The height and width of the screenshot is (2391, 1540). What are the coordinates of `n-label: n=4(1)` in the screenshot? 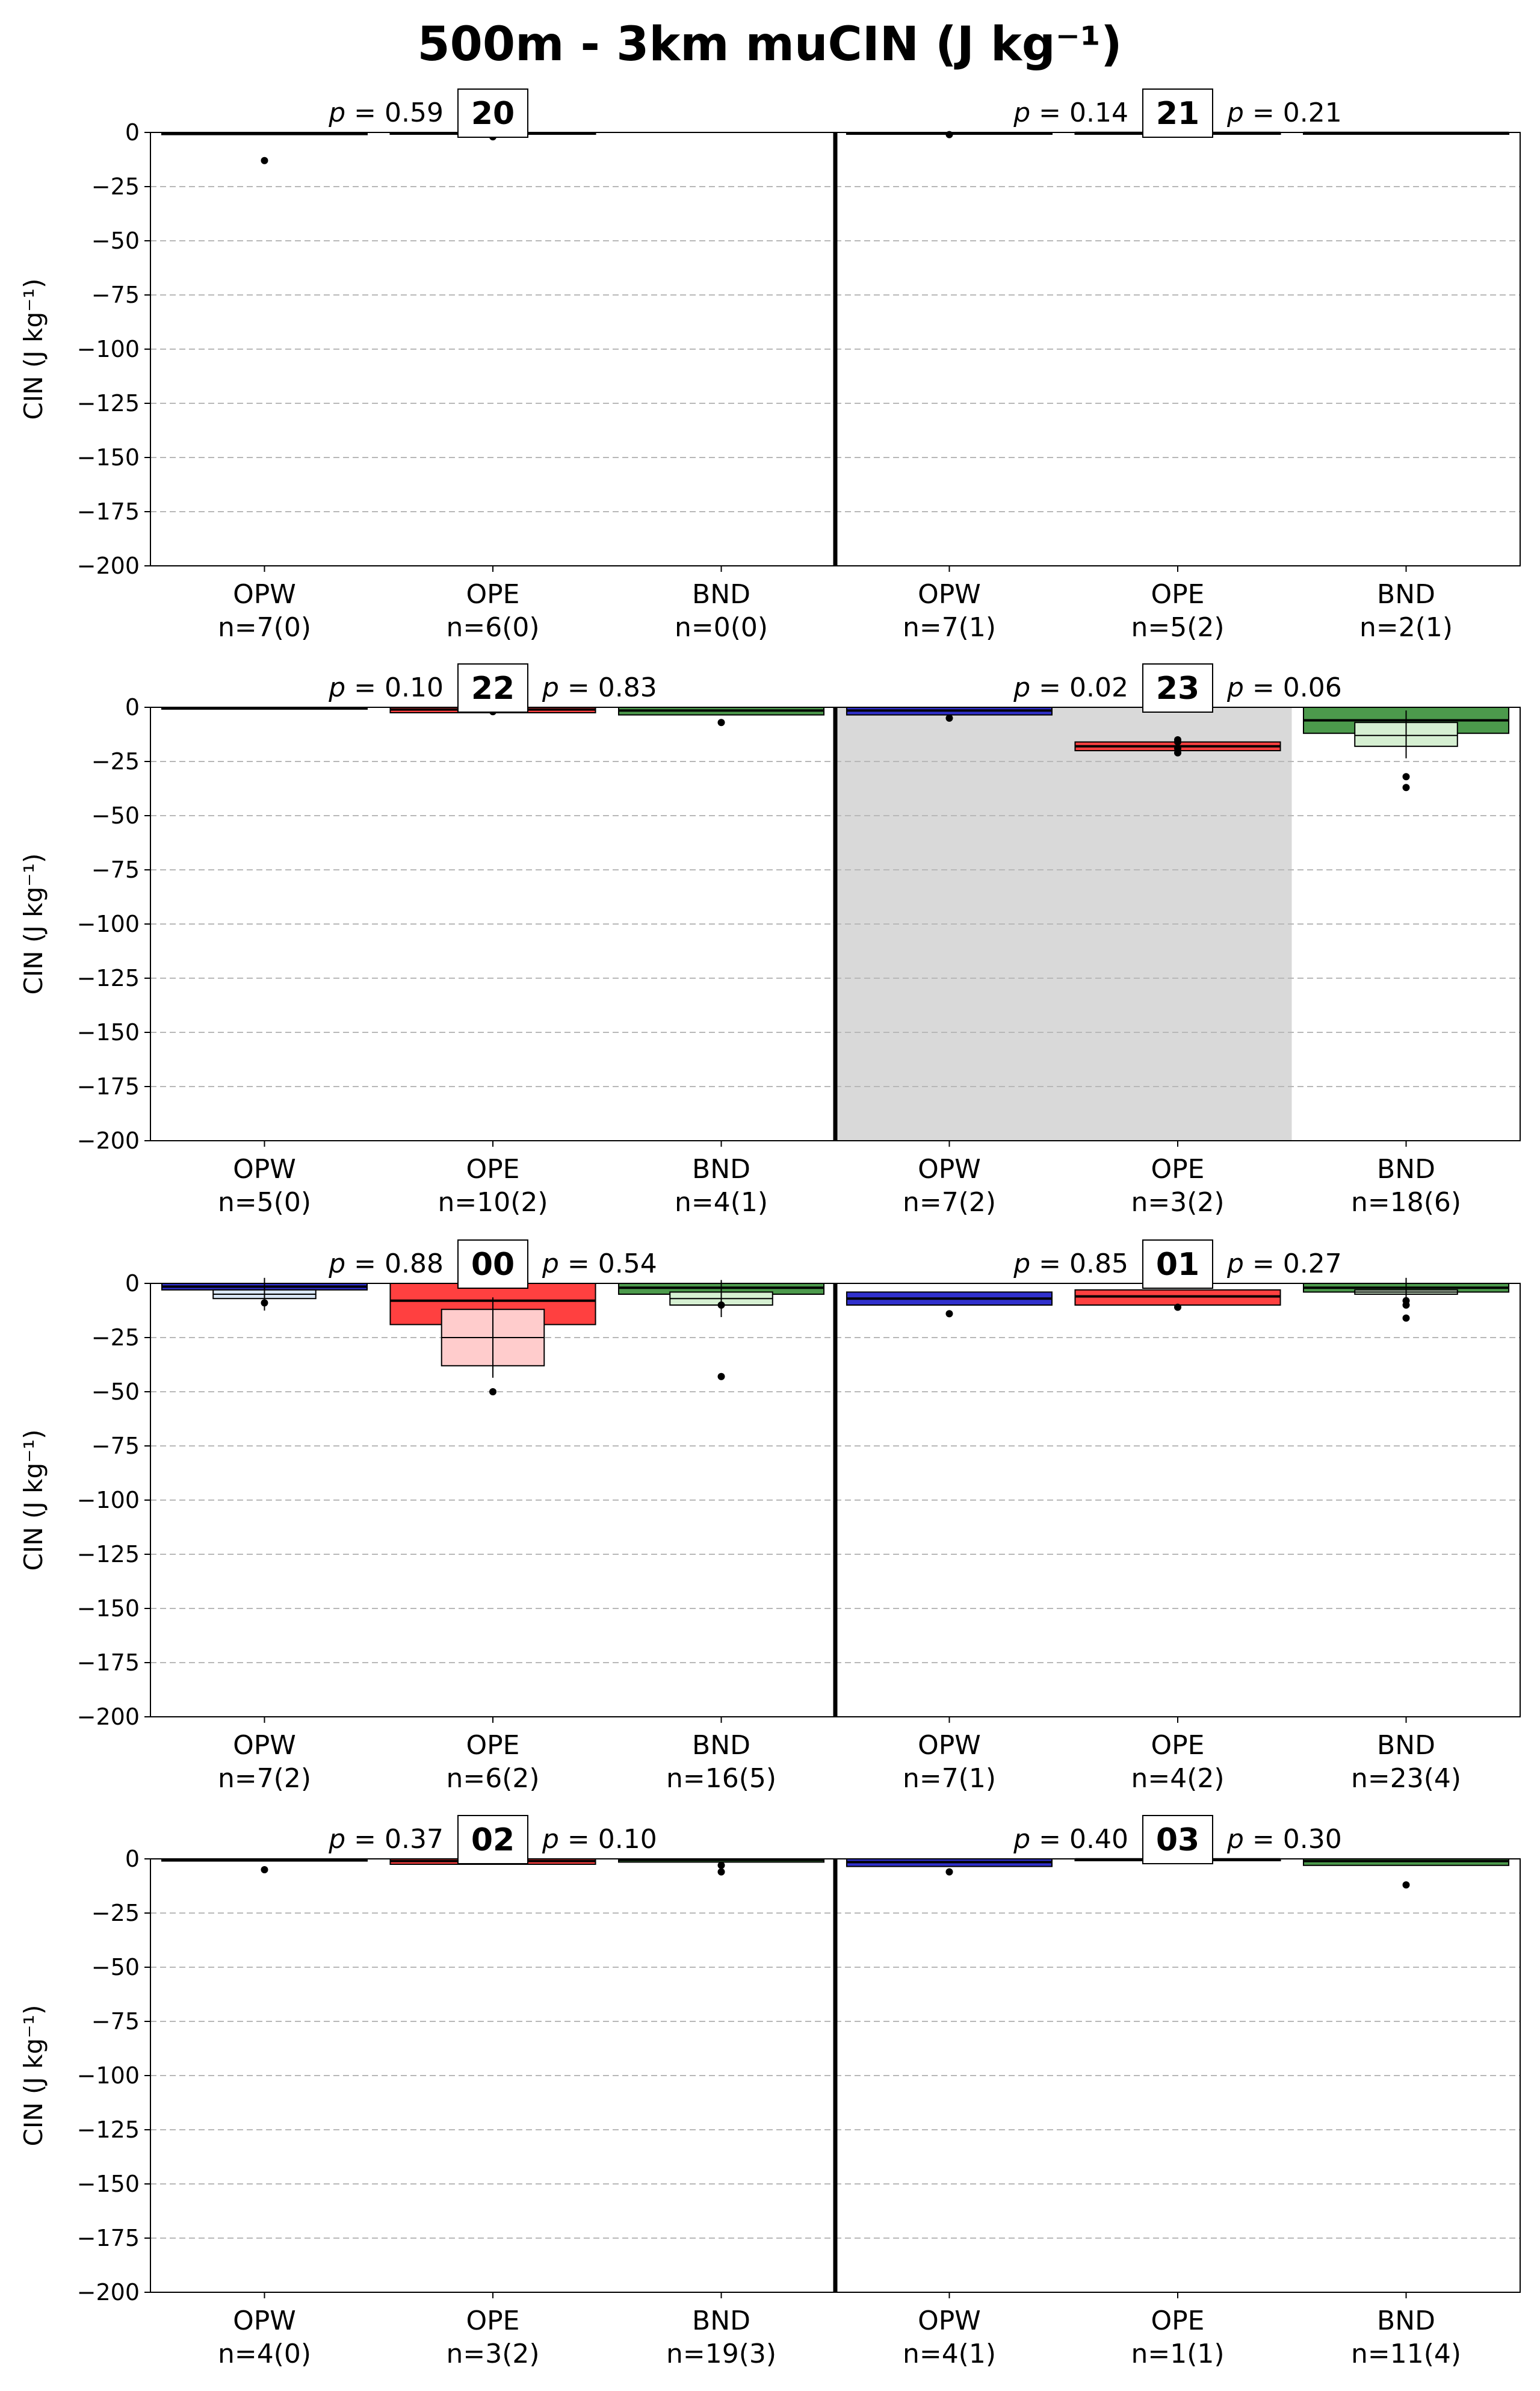 It's located at (721, 1202).